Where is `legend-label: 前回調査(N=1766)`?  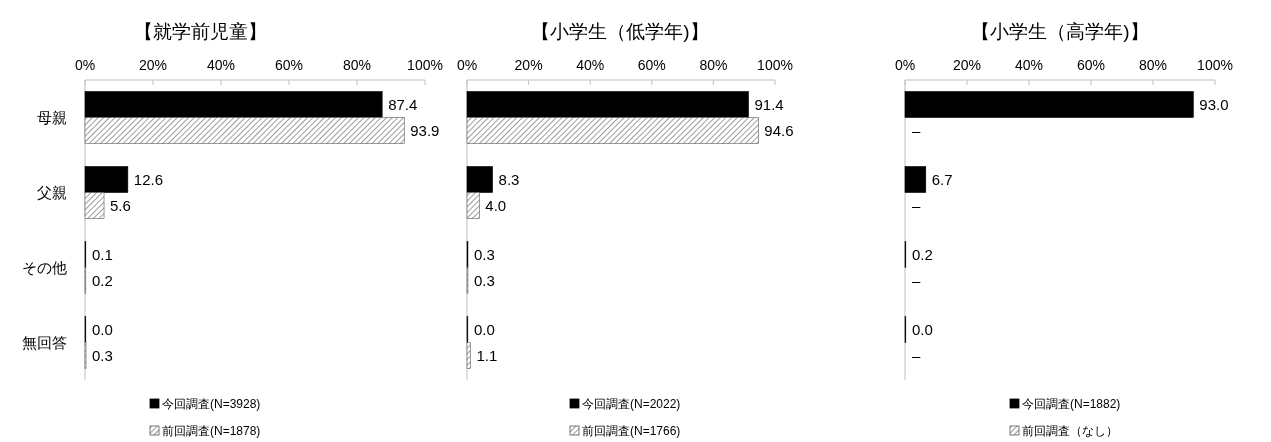 legend-label: 前回調査(N=1766) is located at coordinates (631, 431).